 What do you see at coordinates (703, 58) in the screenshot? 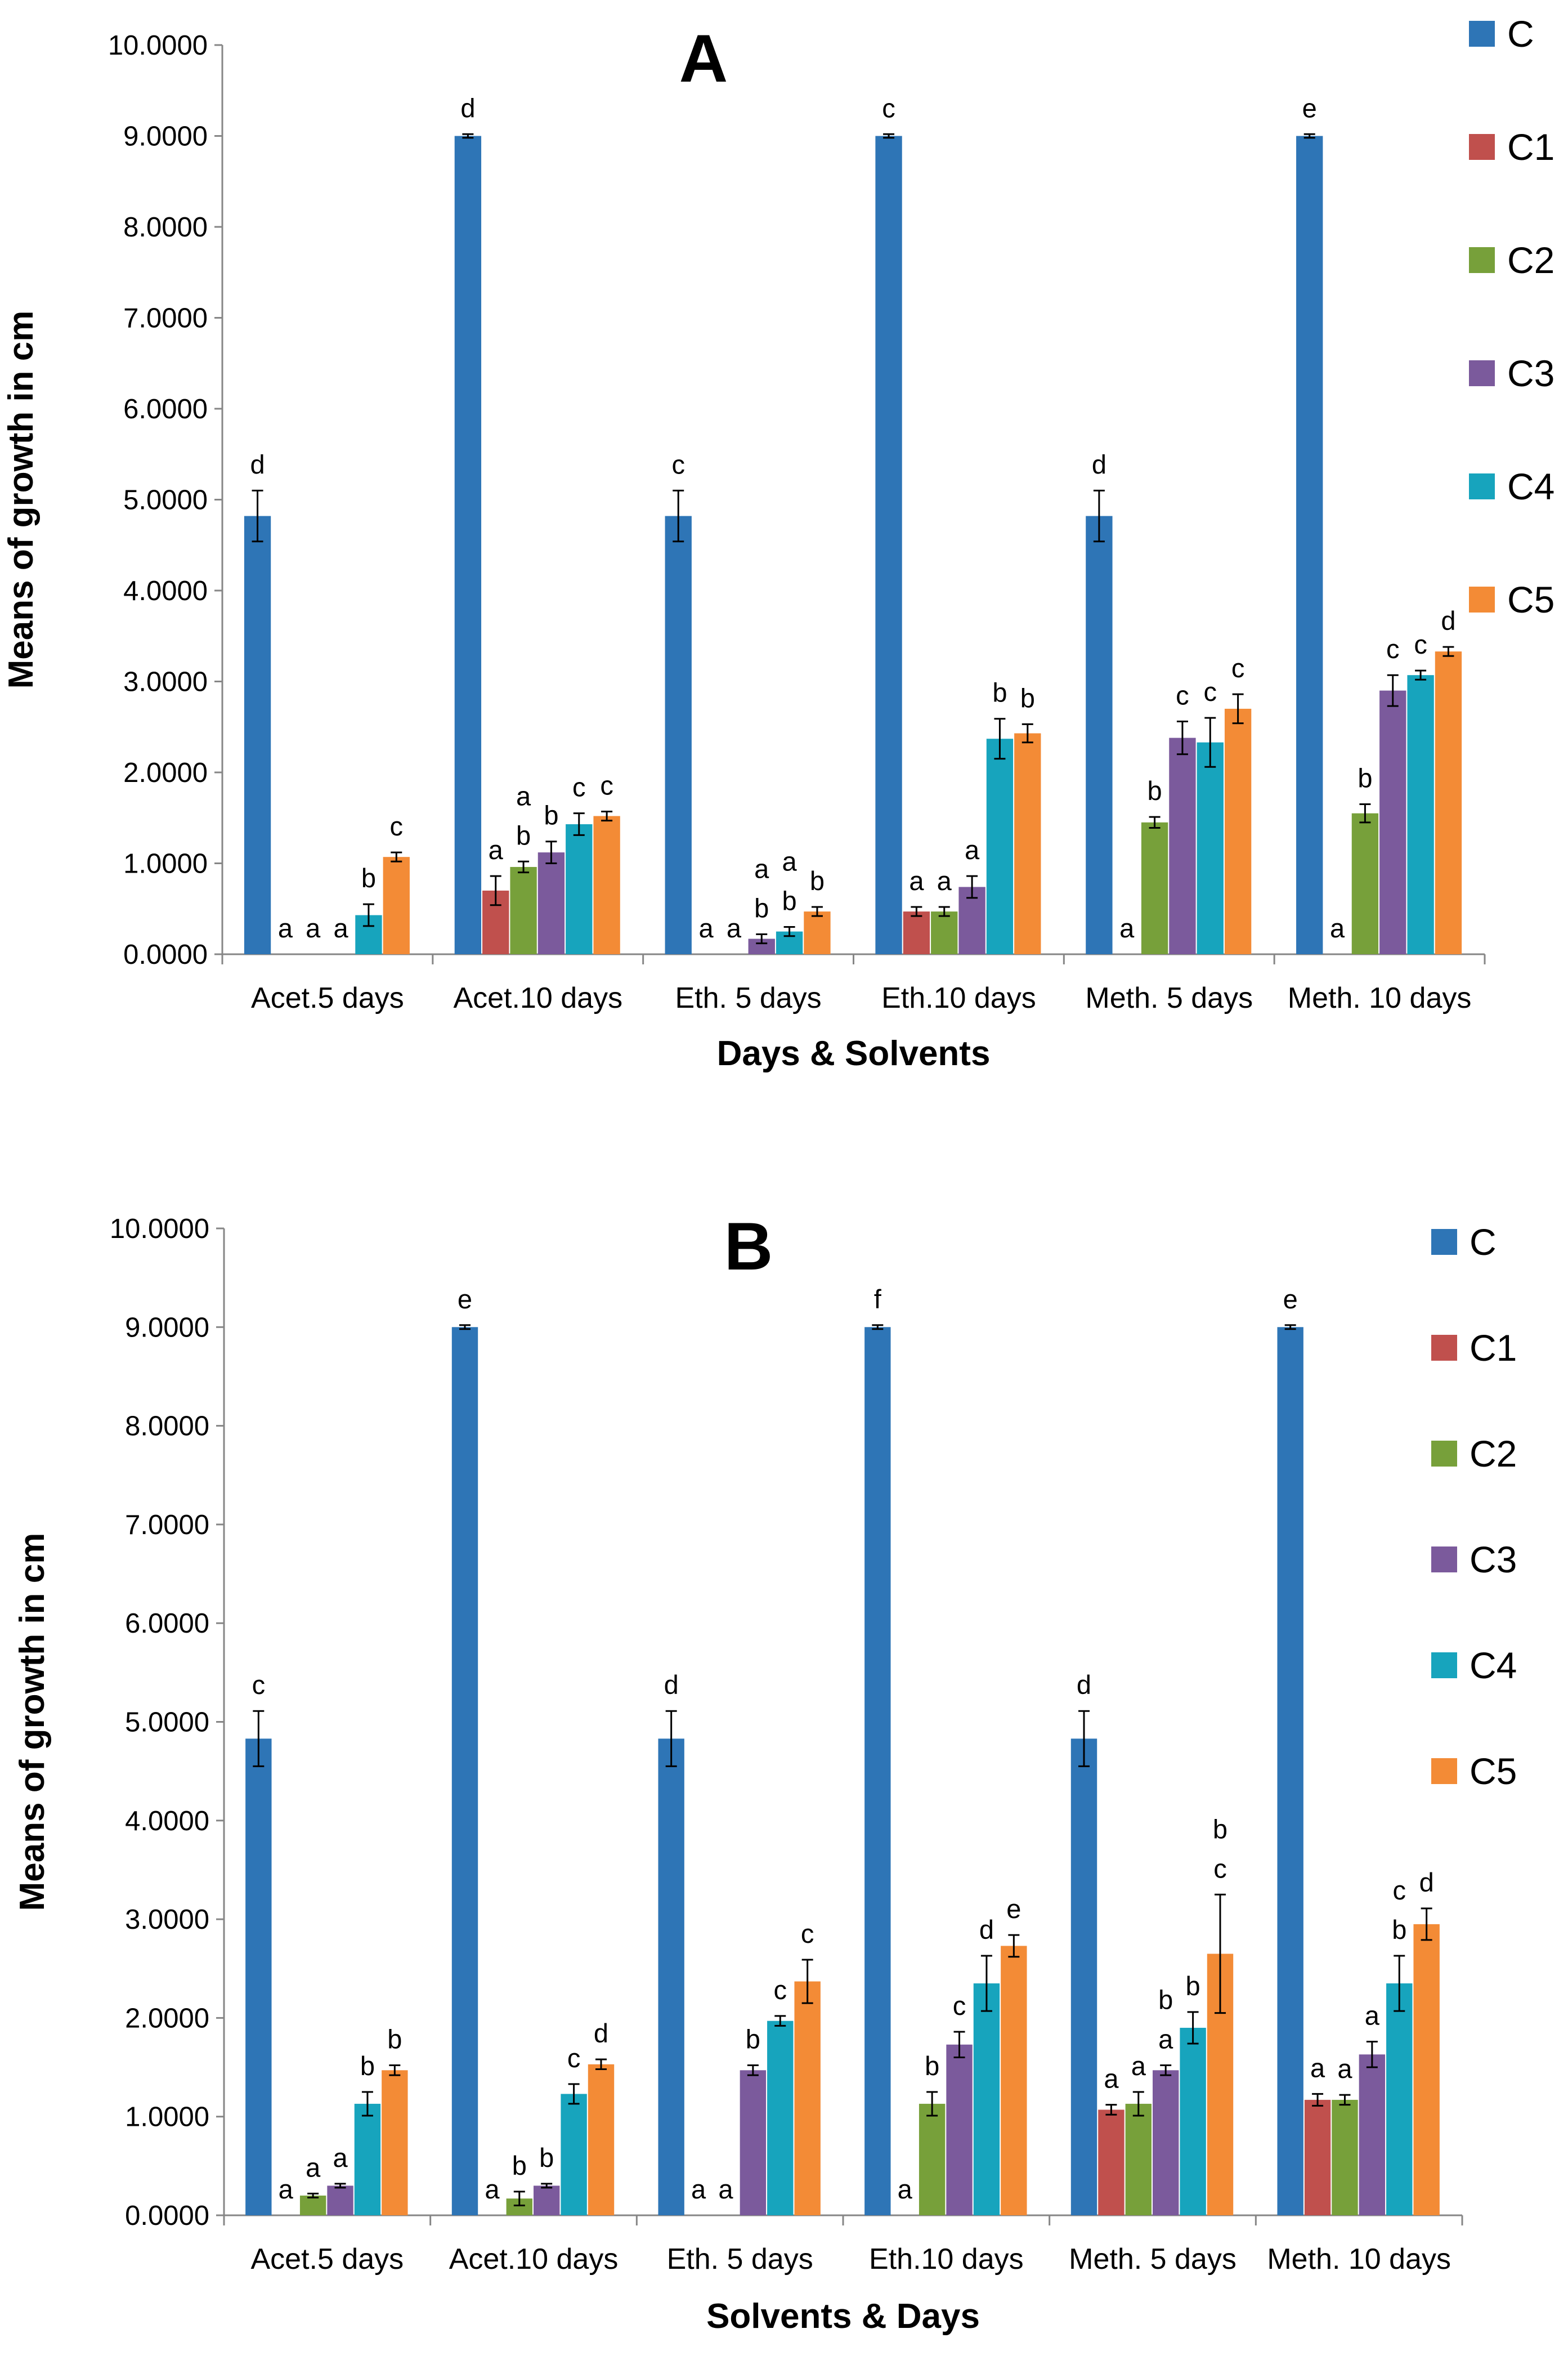
I see `panel-title: A` at bounding box center [703, 58].